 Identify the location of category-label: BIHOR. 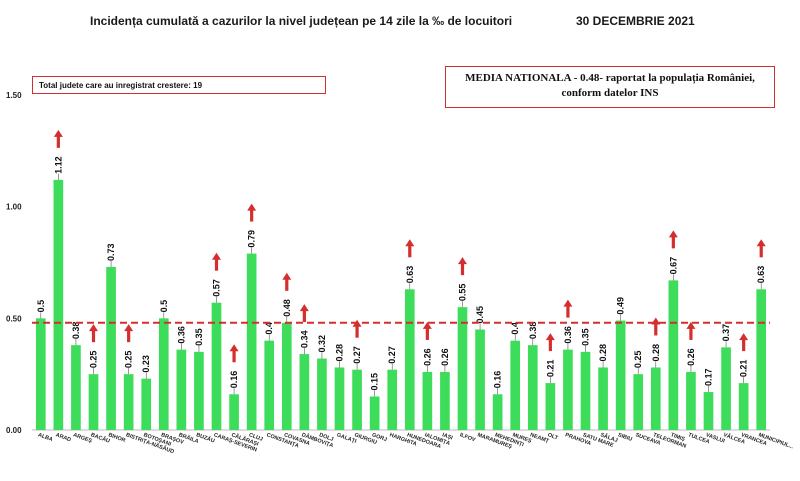
(116, 438).